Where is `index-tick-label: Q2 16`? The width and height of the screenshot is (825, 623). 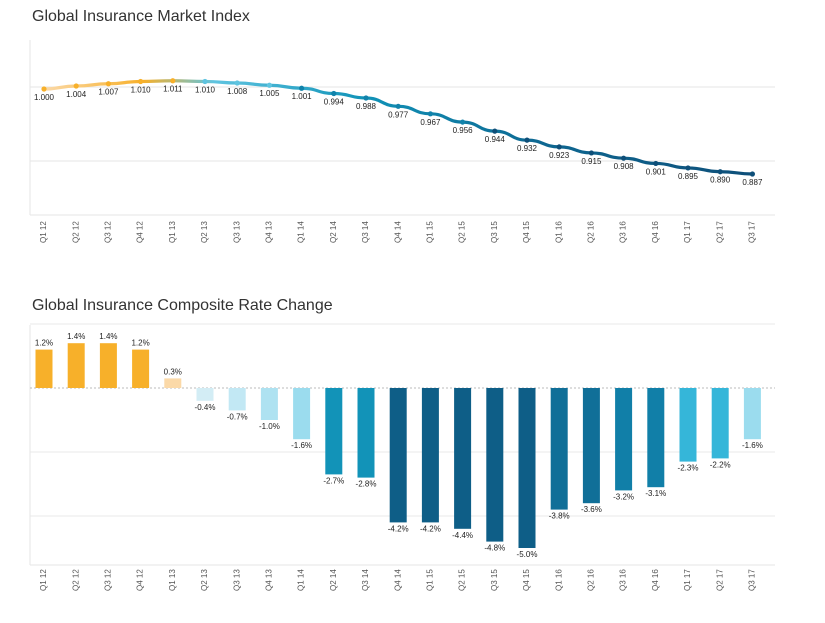
index-tick-label: Q2 16 is located at coordinates (591, 232).